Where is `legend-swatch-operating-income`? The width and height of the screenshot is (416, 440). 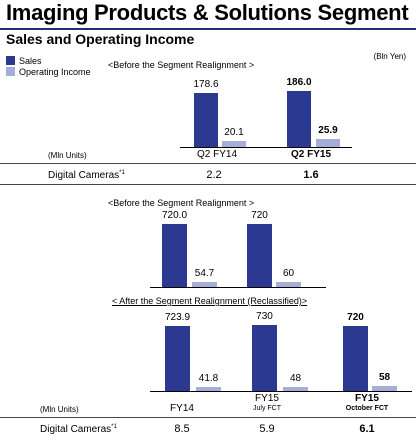 legend-swatch-operating-income is located at coordinates (10, 71).